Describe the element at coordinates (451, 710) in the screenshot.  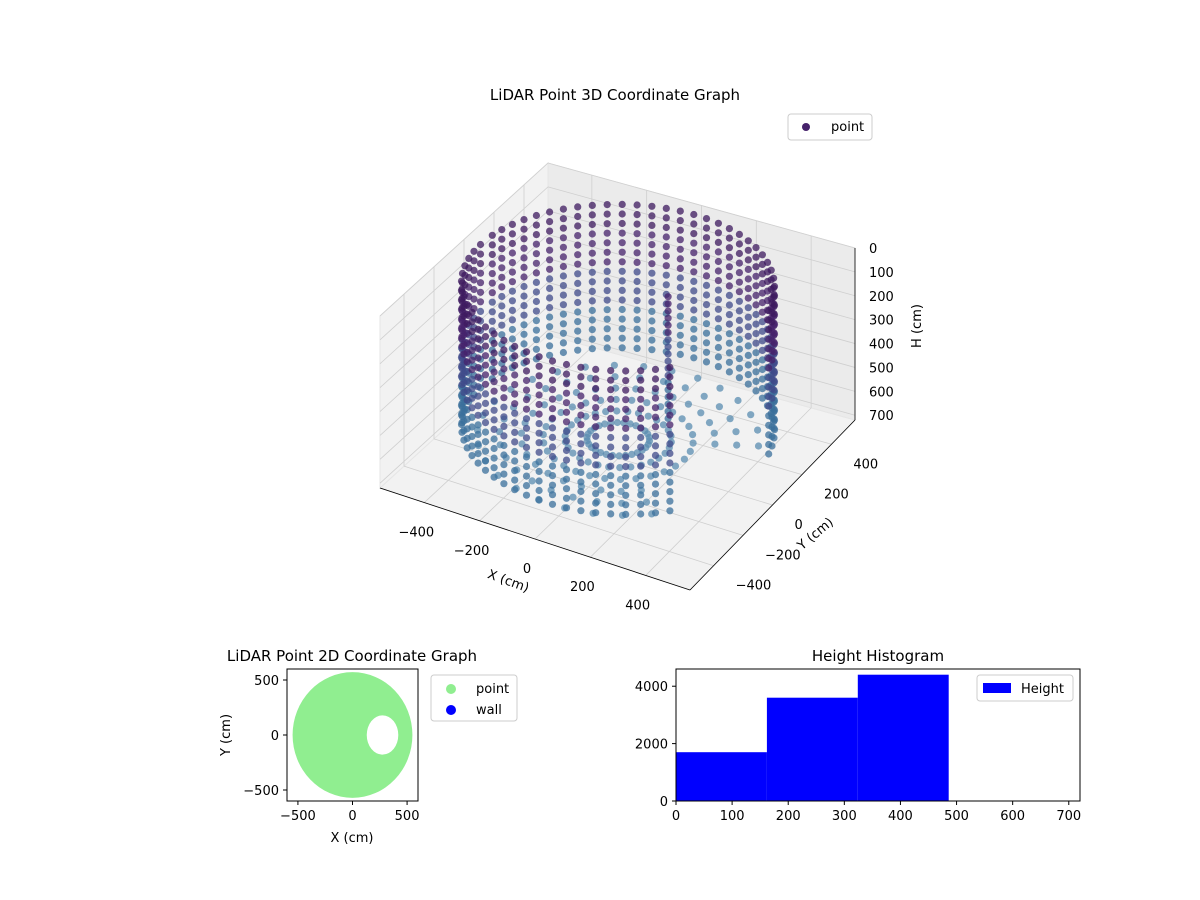
I see `chart-2d-legend-marker-wall` at that location.